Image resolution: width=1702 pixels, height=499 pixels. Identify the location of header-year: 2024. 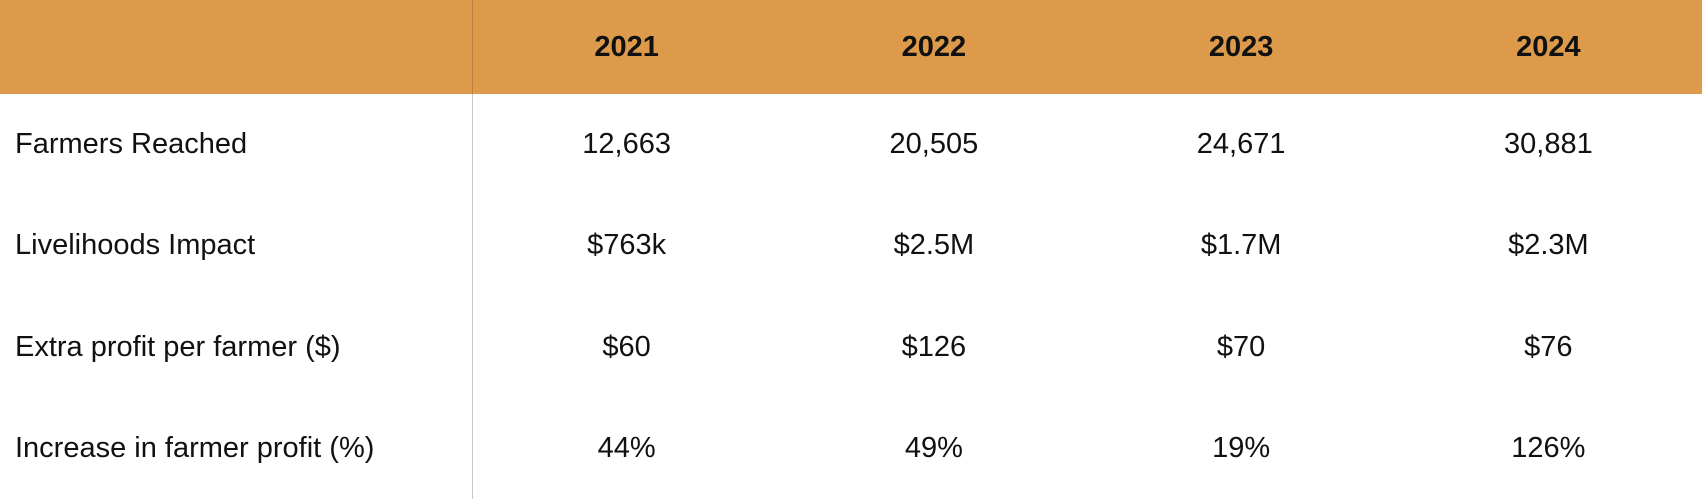
(1548, 47).